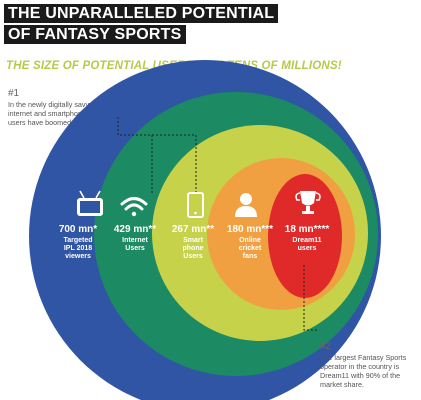 The image size is (421, 400). Describe the element at coordinates (250, 229) in the screenshot. I see `cricket-fans-value: 180 mn***` at that location.